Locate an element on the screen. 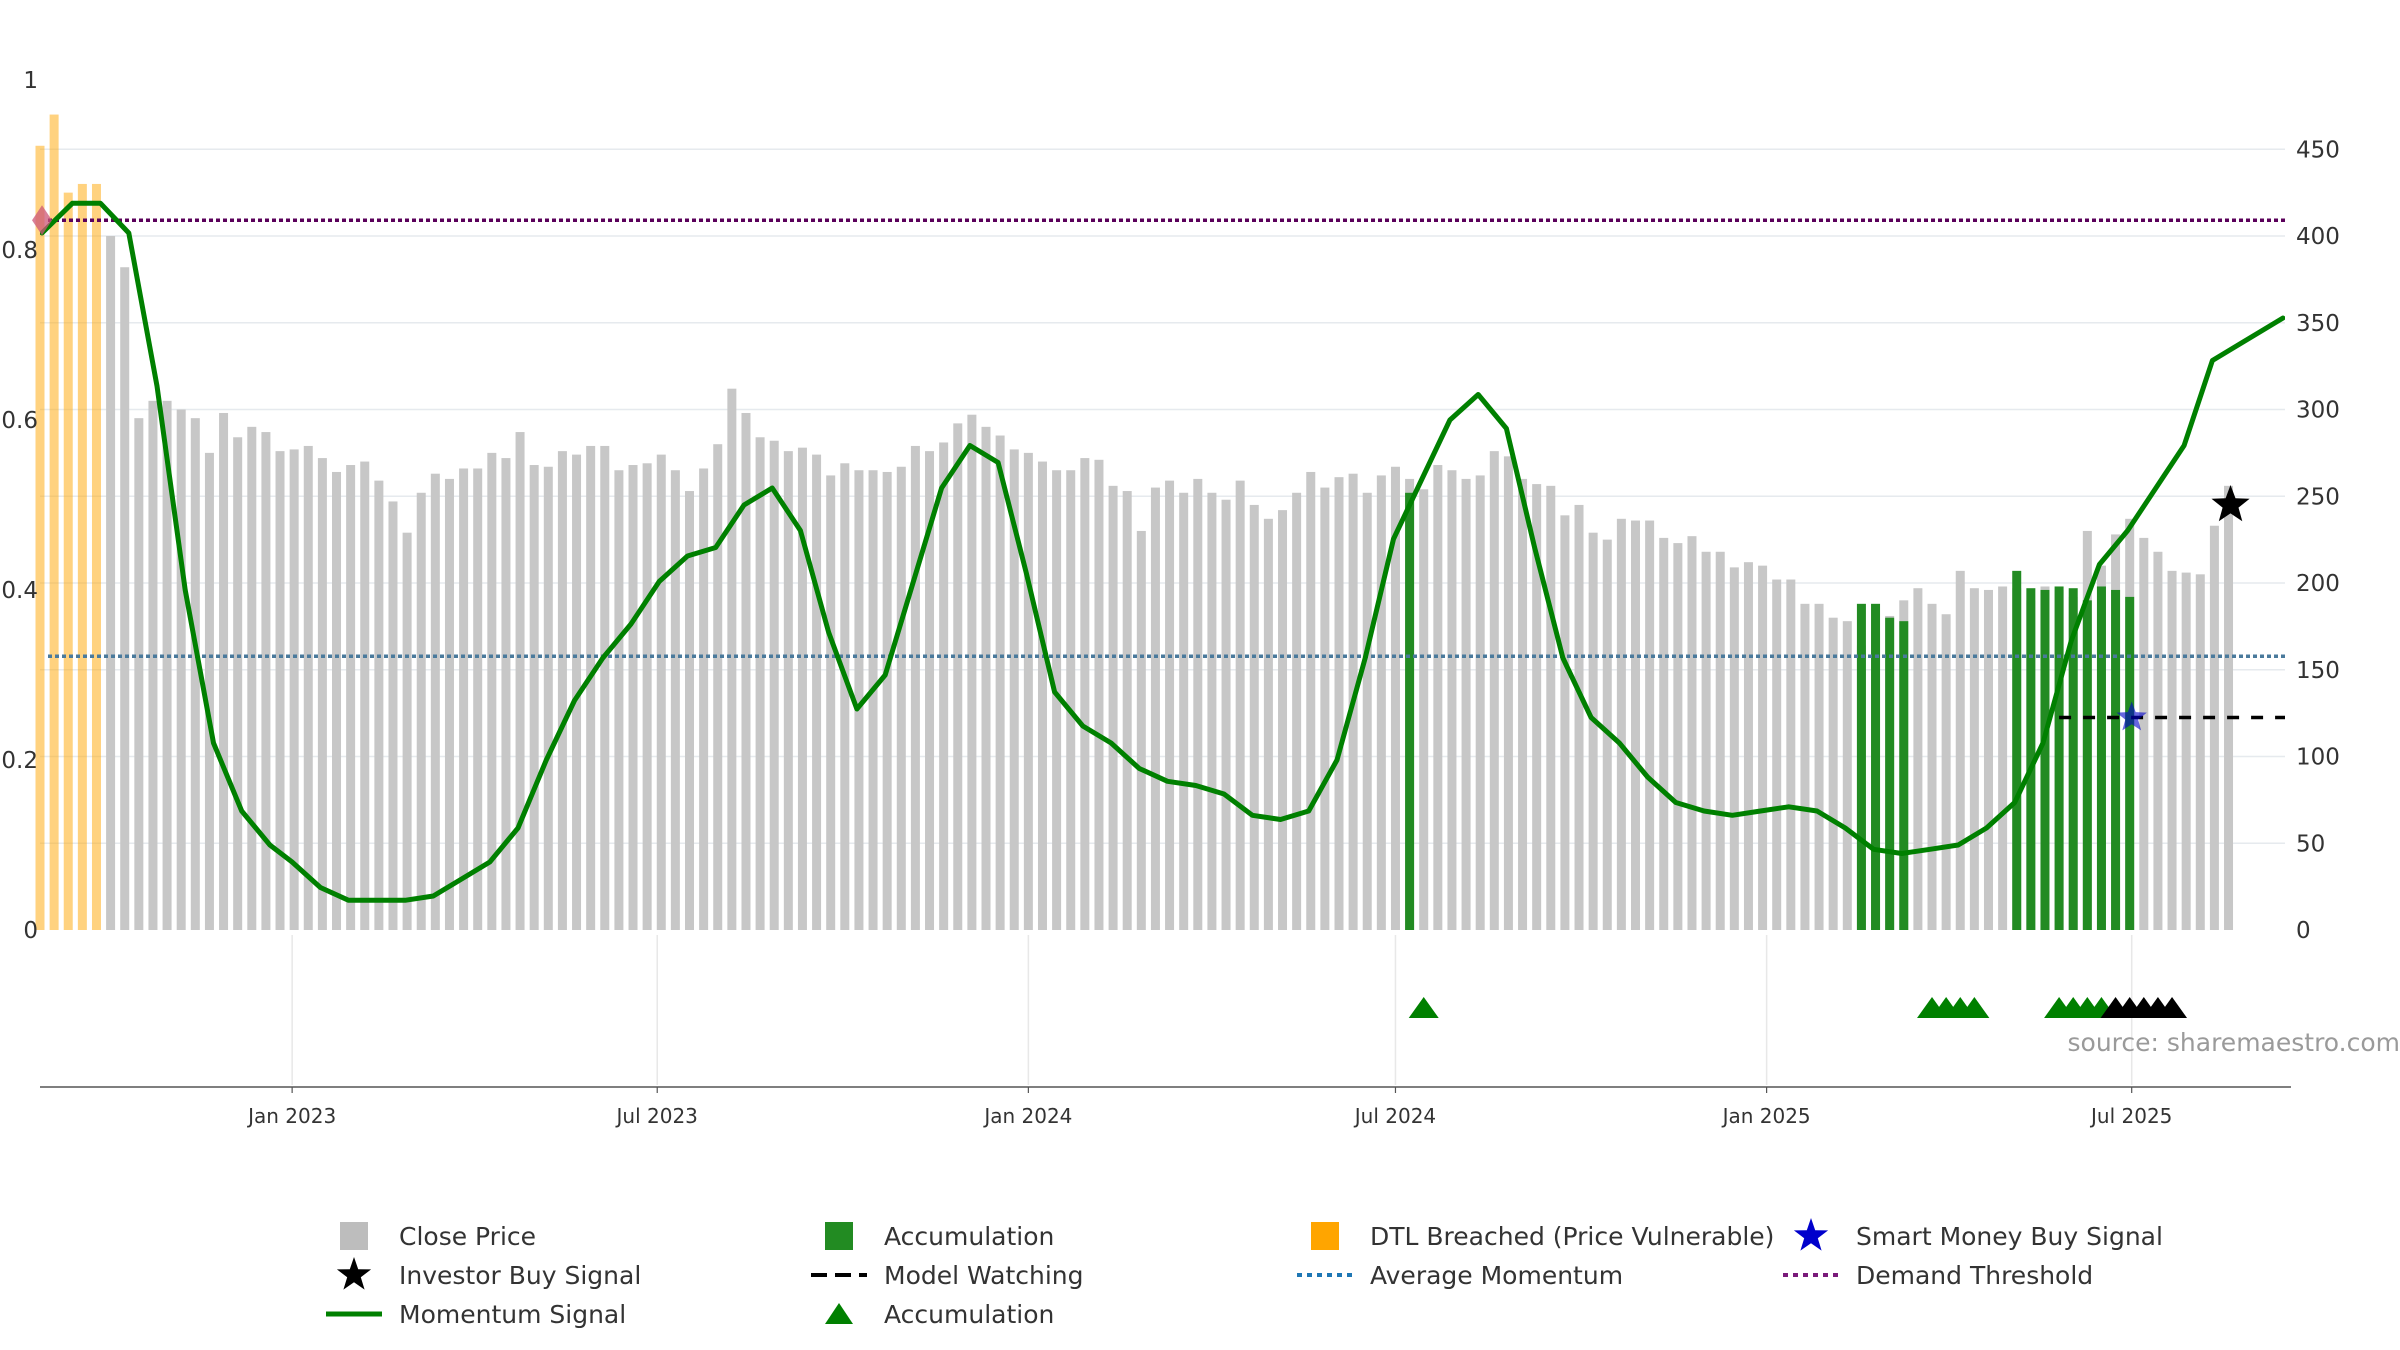 The height and width of the screenshot is (1350, 2400). left-tick-label: 0 is located at coordinates (30, 931).